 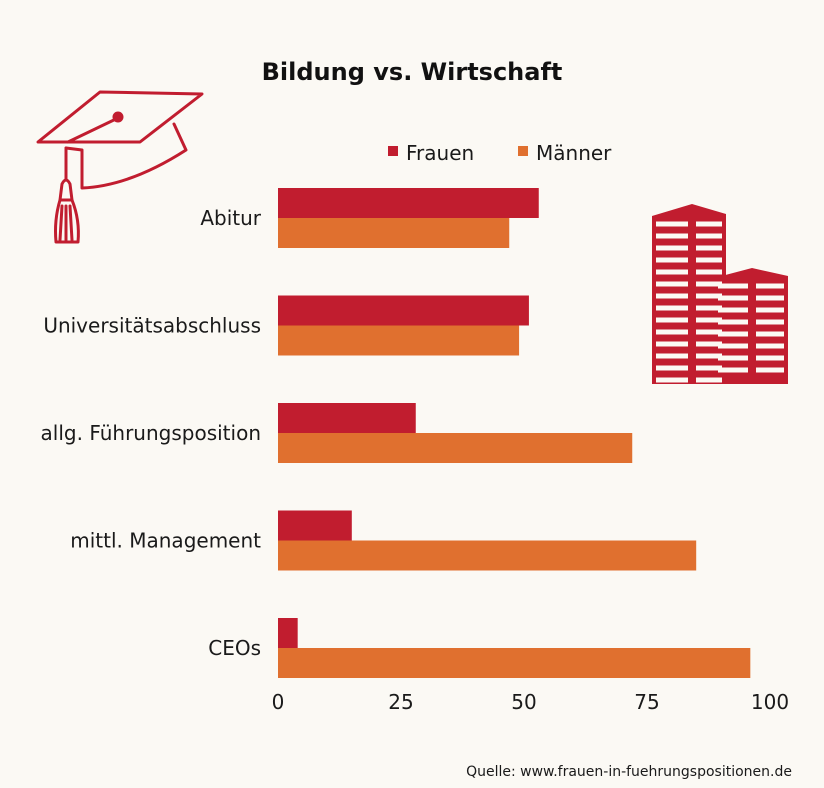 I want to click on x-tick-label: 25, so click(x=400, y=702).